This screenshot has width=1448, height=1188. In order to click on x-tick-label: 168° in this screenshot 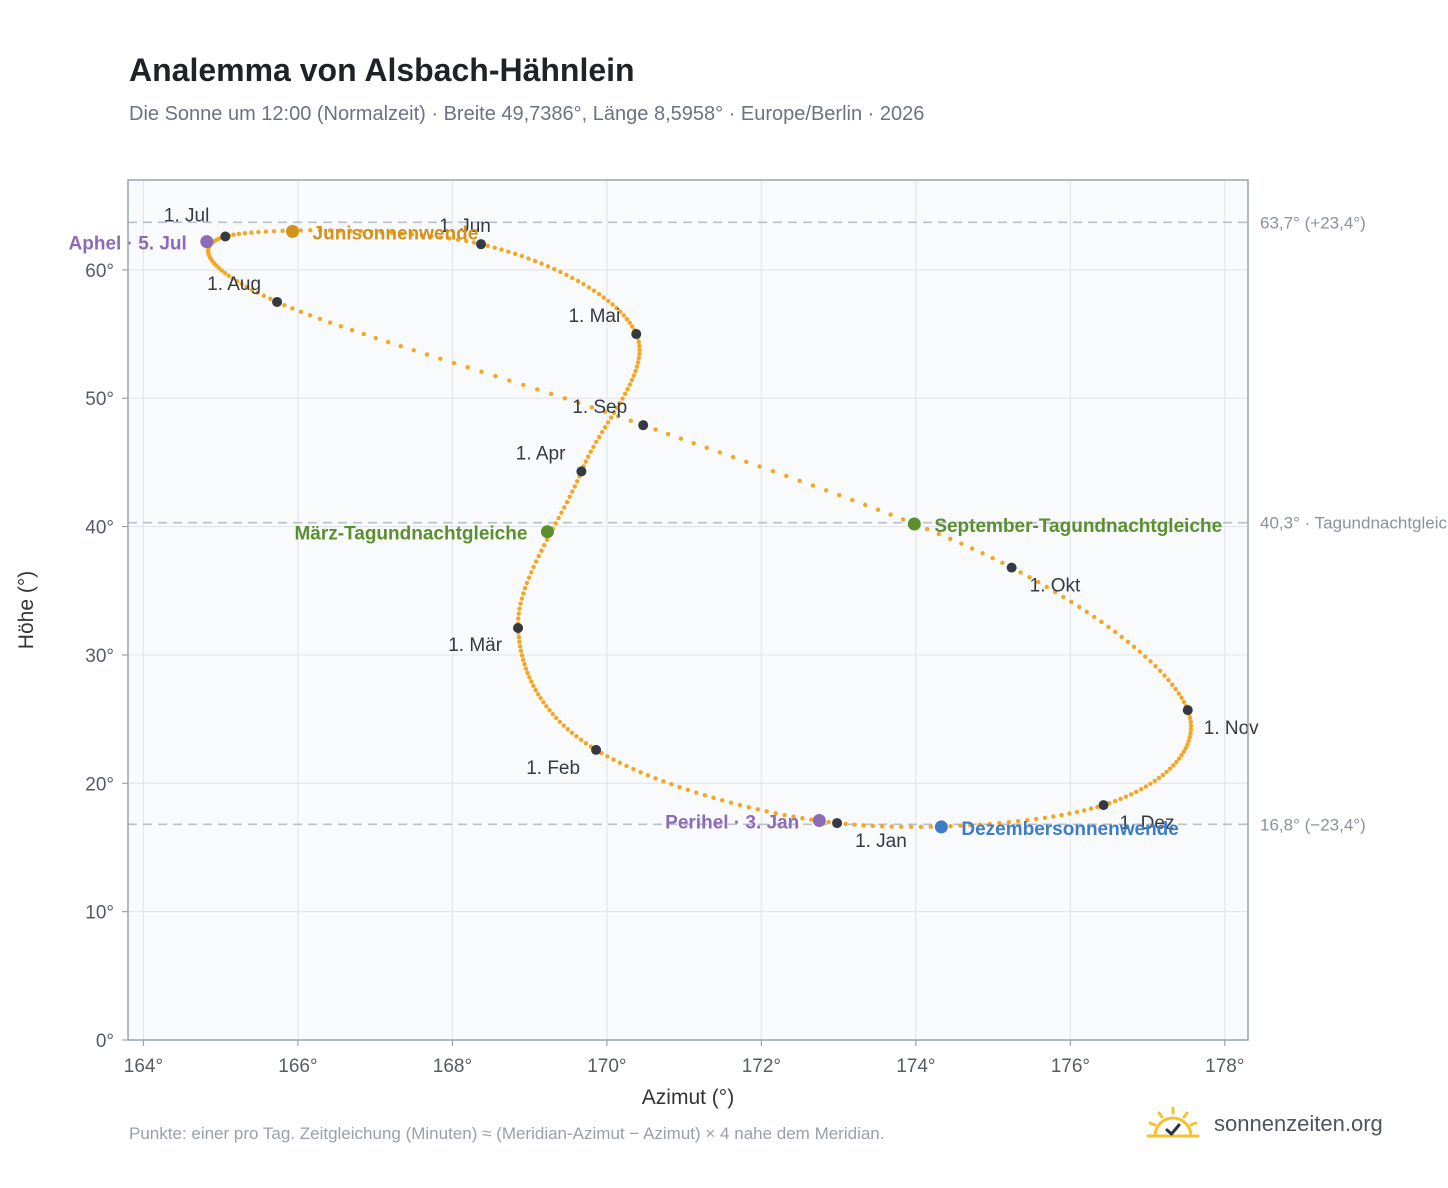, I will do `click(452, 1066)`.